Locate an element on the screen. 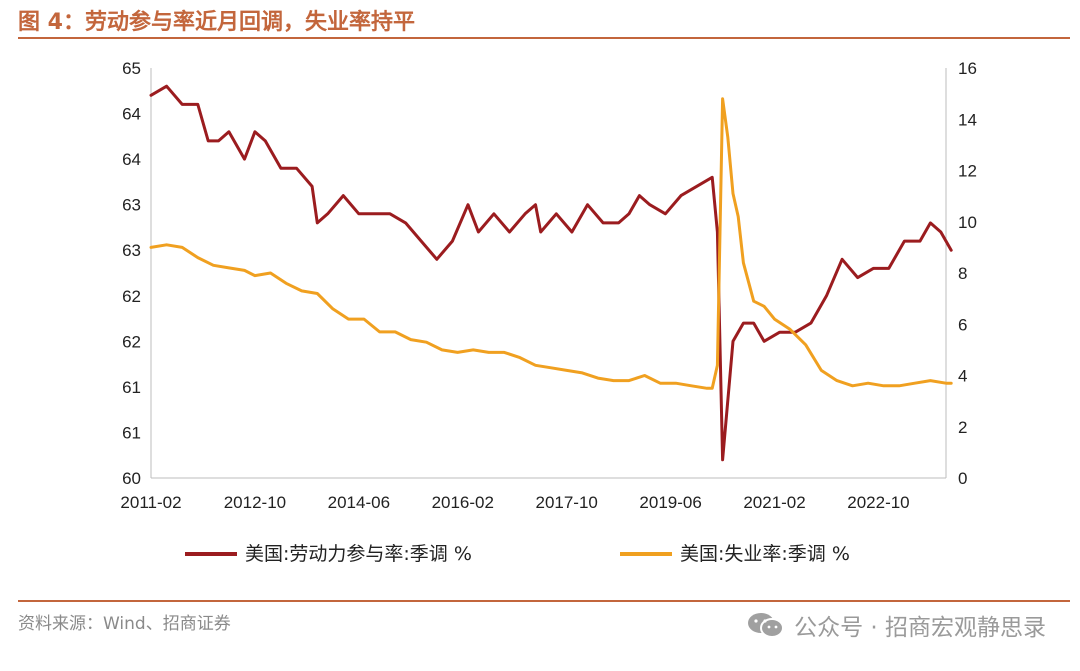  legend-label: 美国:劳动力参与率:季调 % is located at coordinates (358, 554).